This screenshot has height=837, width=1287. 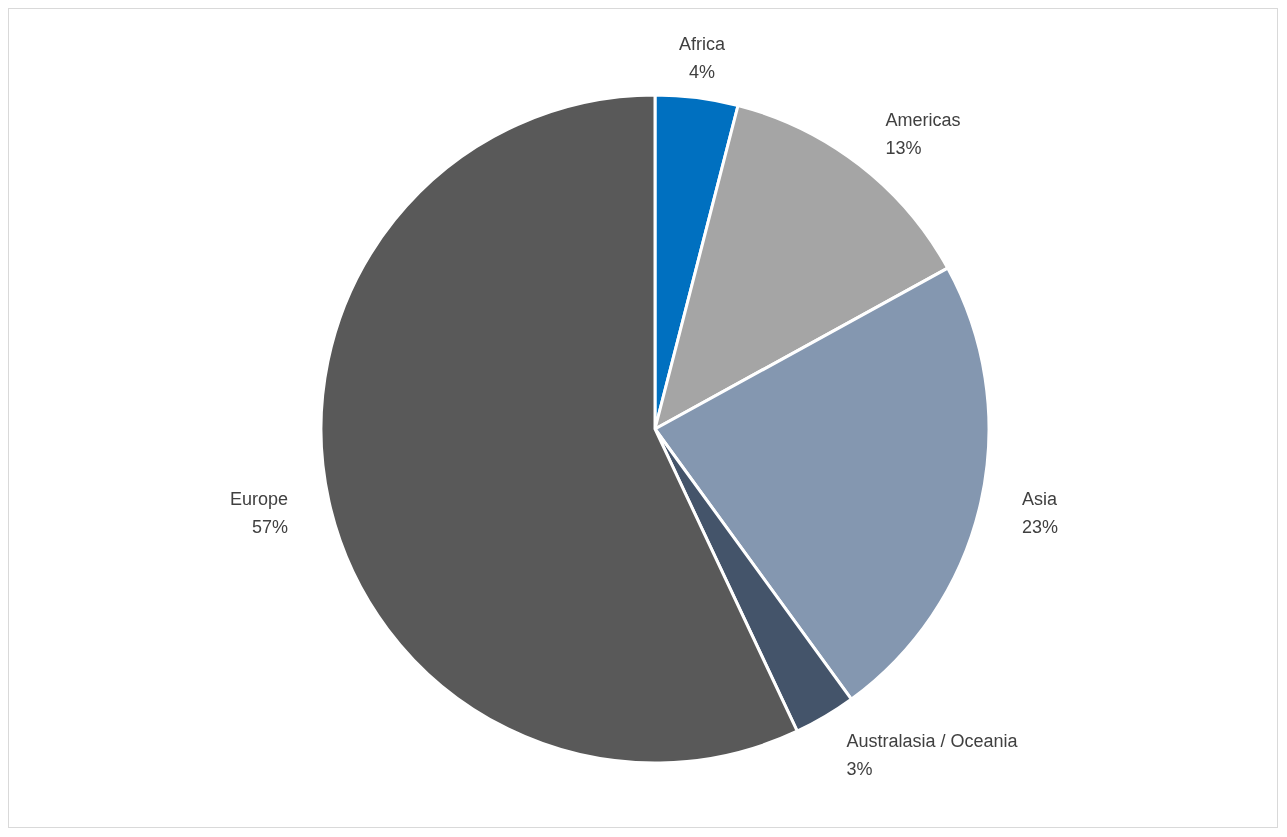 What do you see at coordinates (923, 119) in the screenshot?
I see `slice-label: Americas` at bounding box center [923, 119].